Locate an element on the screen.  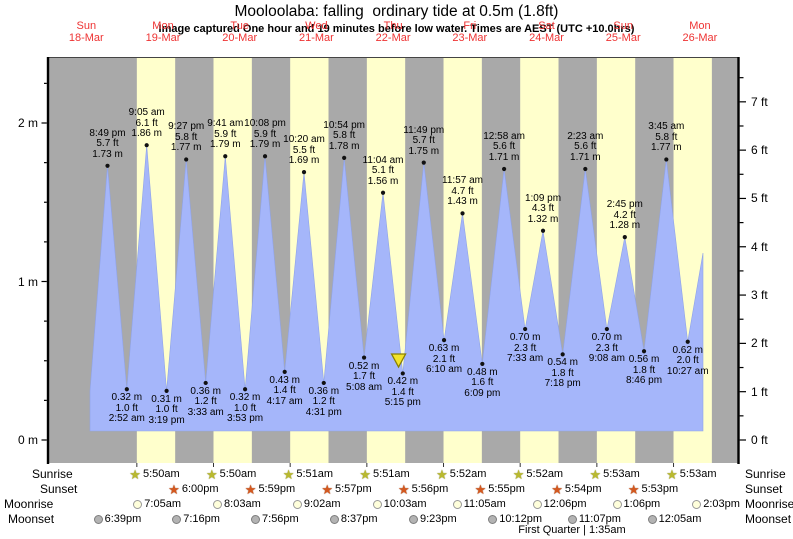
low-tide-label: 0.52 m 1.7 ft 5:08 am is located at coordinates (364, 377).